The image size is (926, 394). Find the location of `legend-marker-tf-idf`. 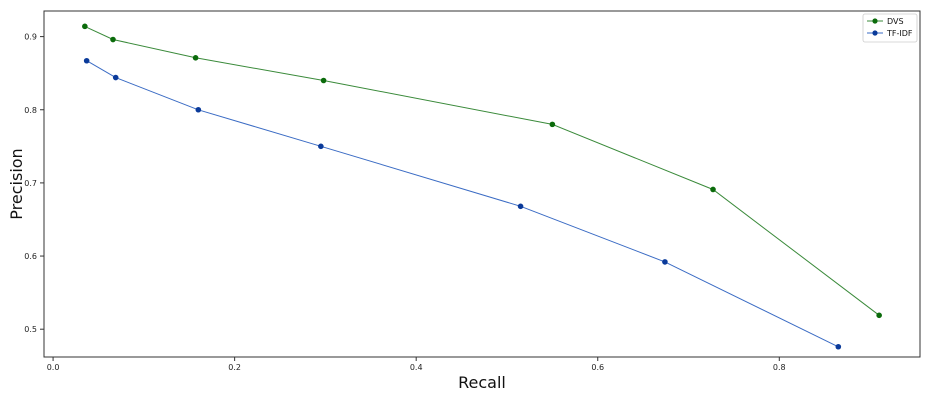

legend-marker-tf-idf is located at coordinates (875, 33).